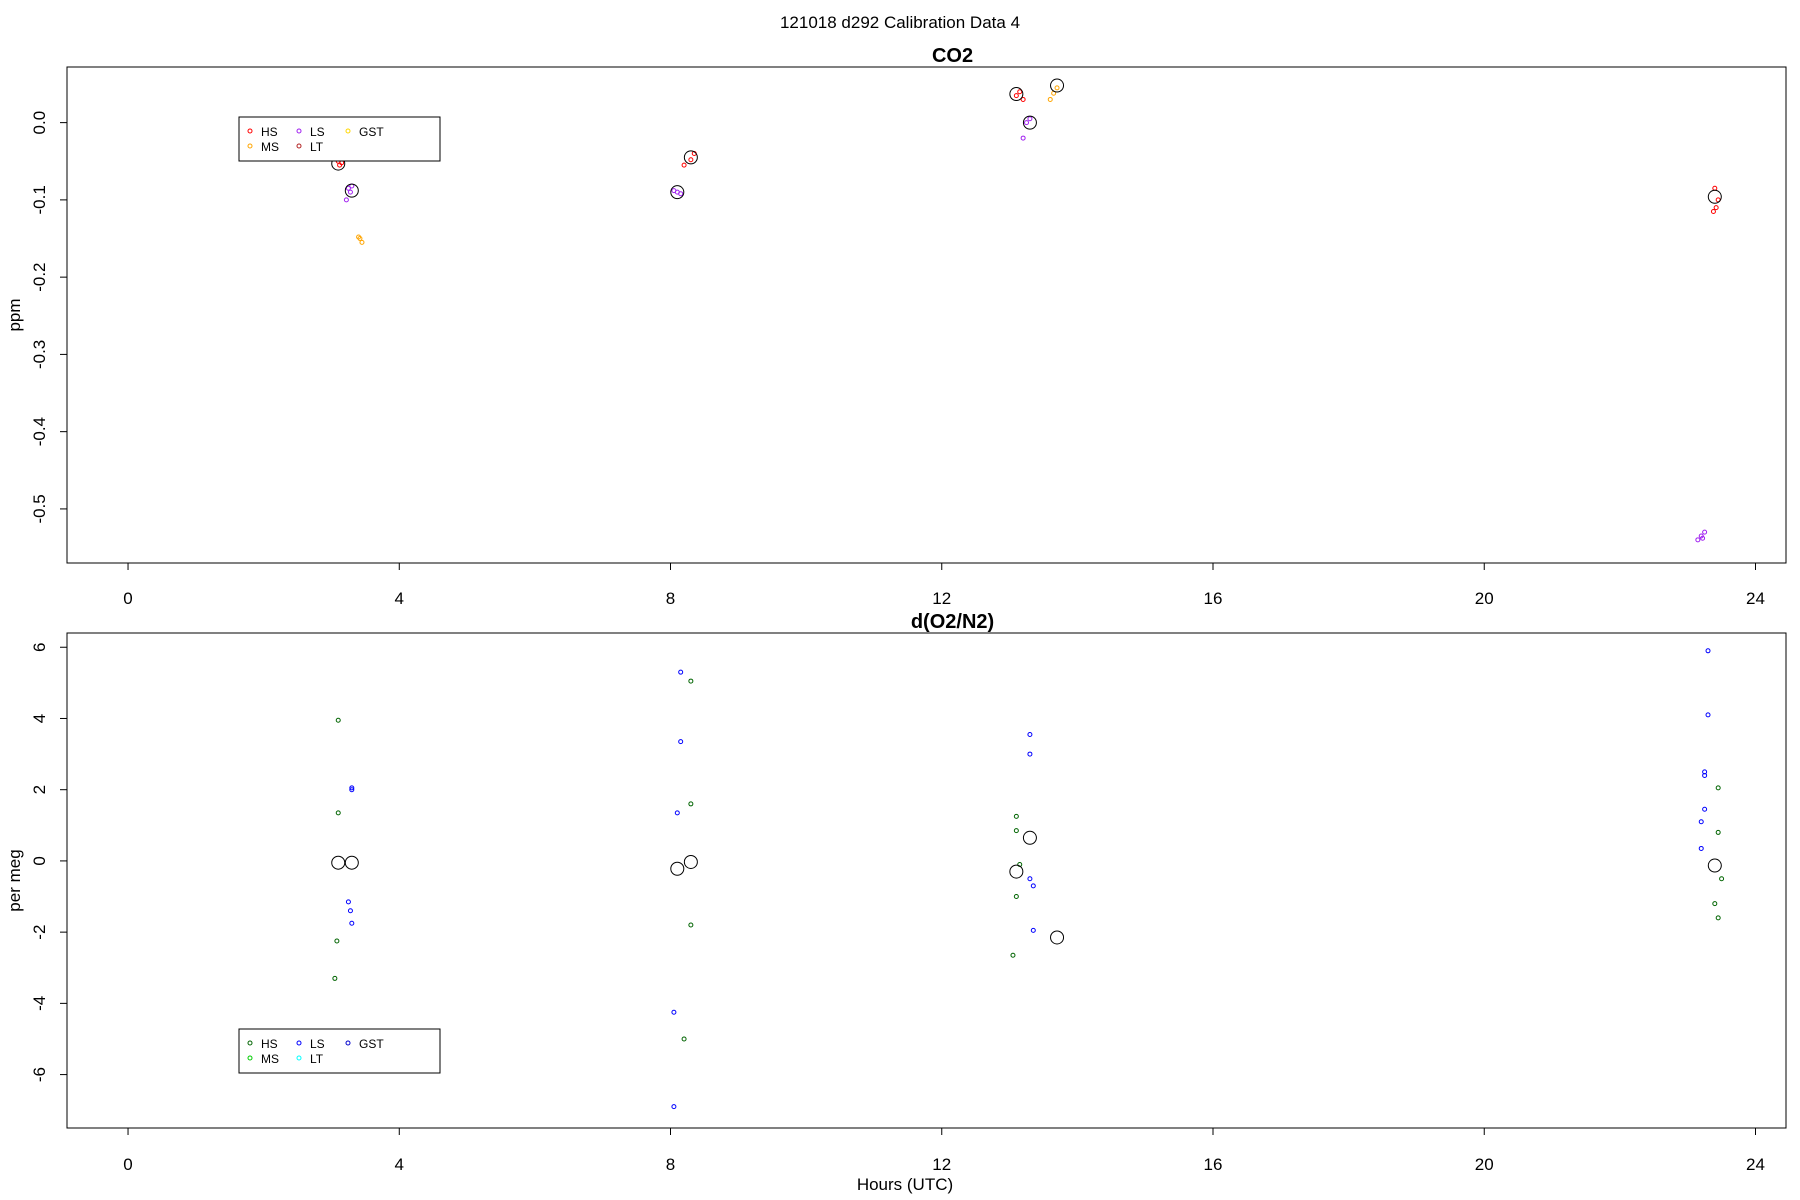 This screenshot has height=1200, width=1800. Describe the element at coordinates (14, 314) in the screenshot. I see `y-axis-label: ppm` at that location.